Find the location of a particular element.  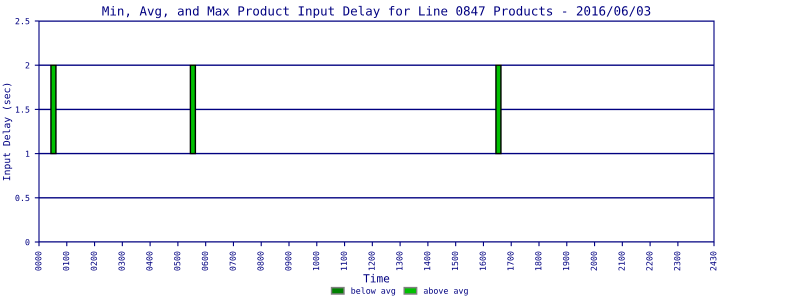

y-axis-title: Input Delay (sec) is located at coordinates (7, 132).